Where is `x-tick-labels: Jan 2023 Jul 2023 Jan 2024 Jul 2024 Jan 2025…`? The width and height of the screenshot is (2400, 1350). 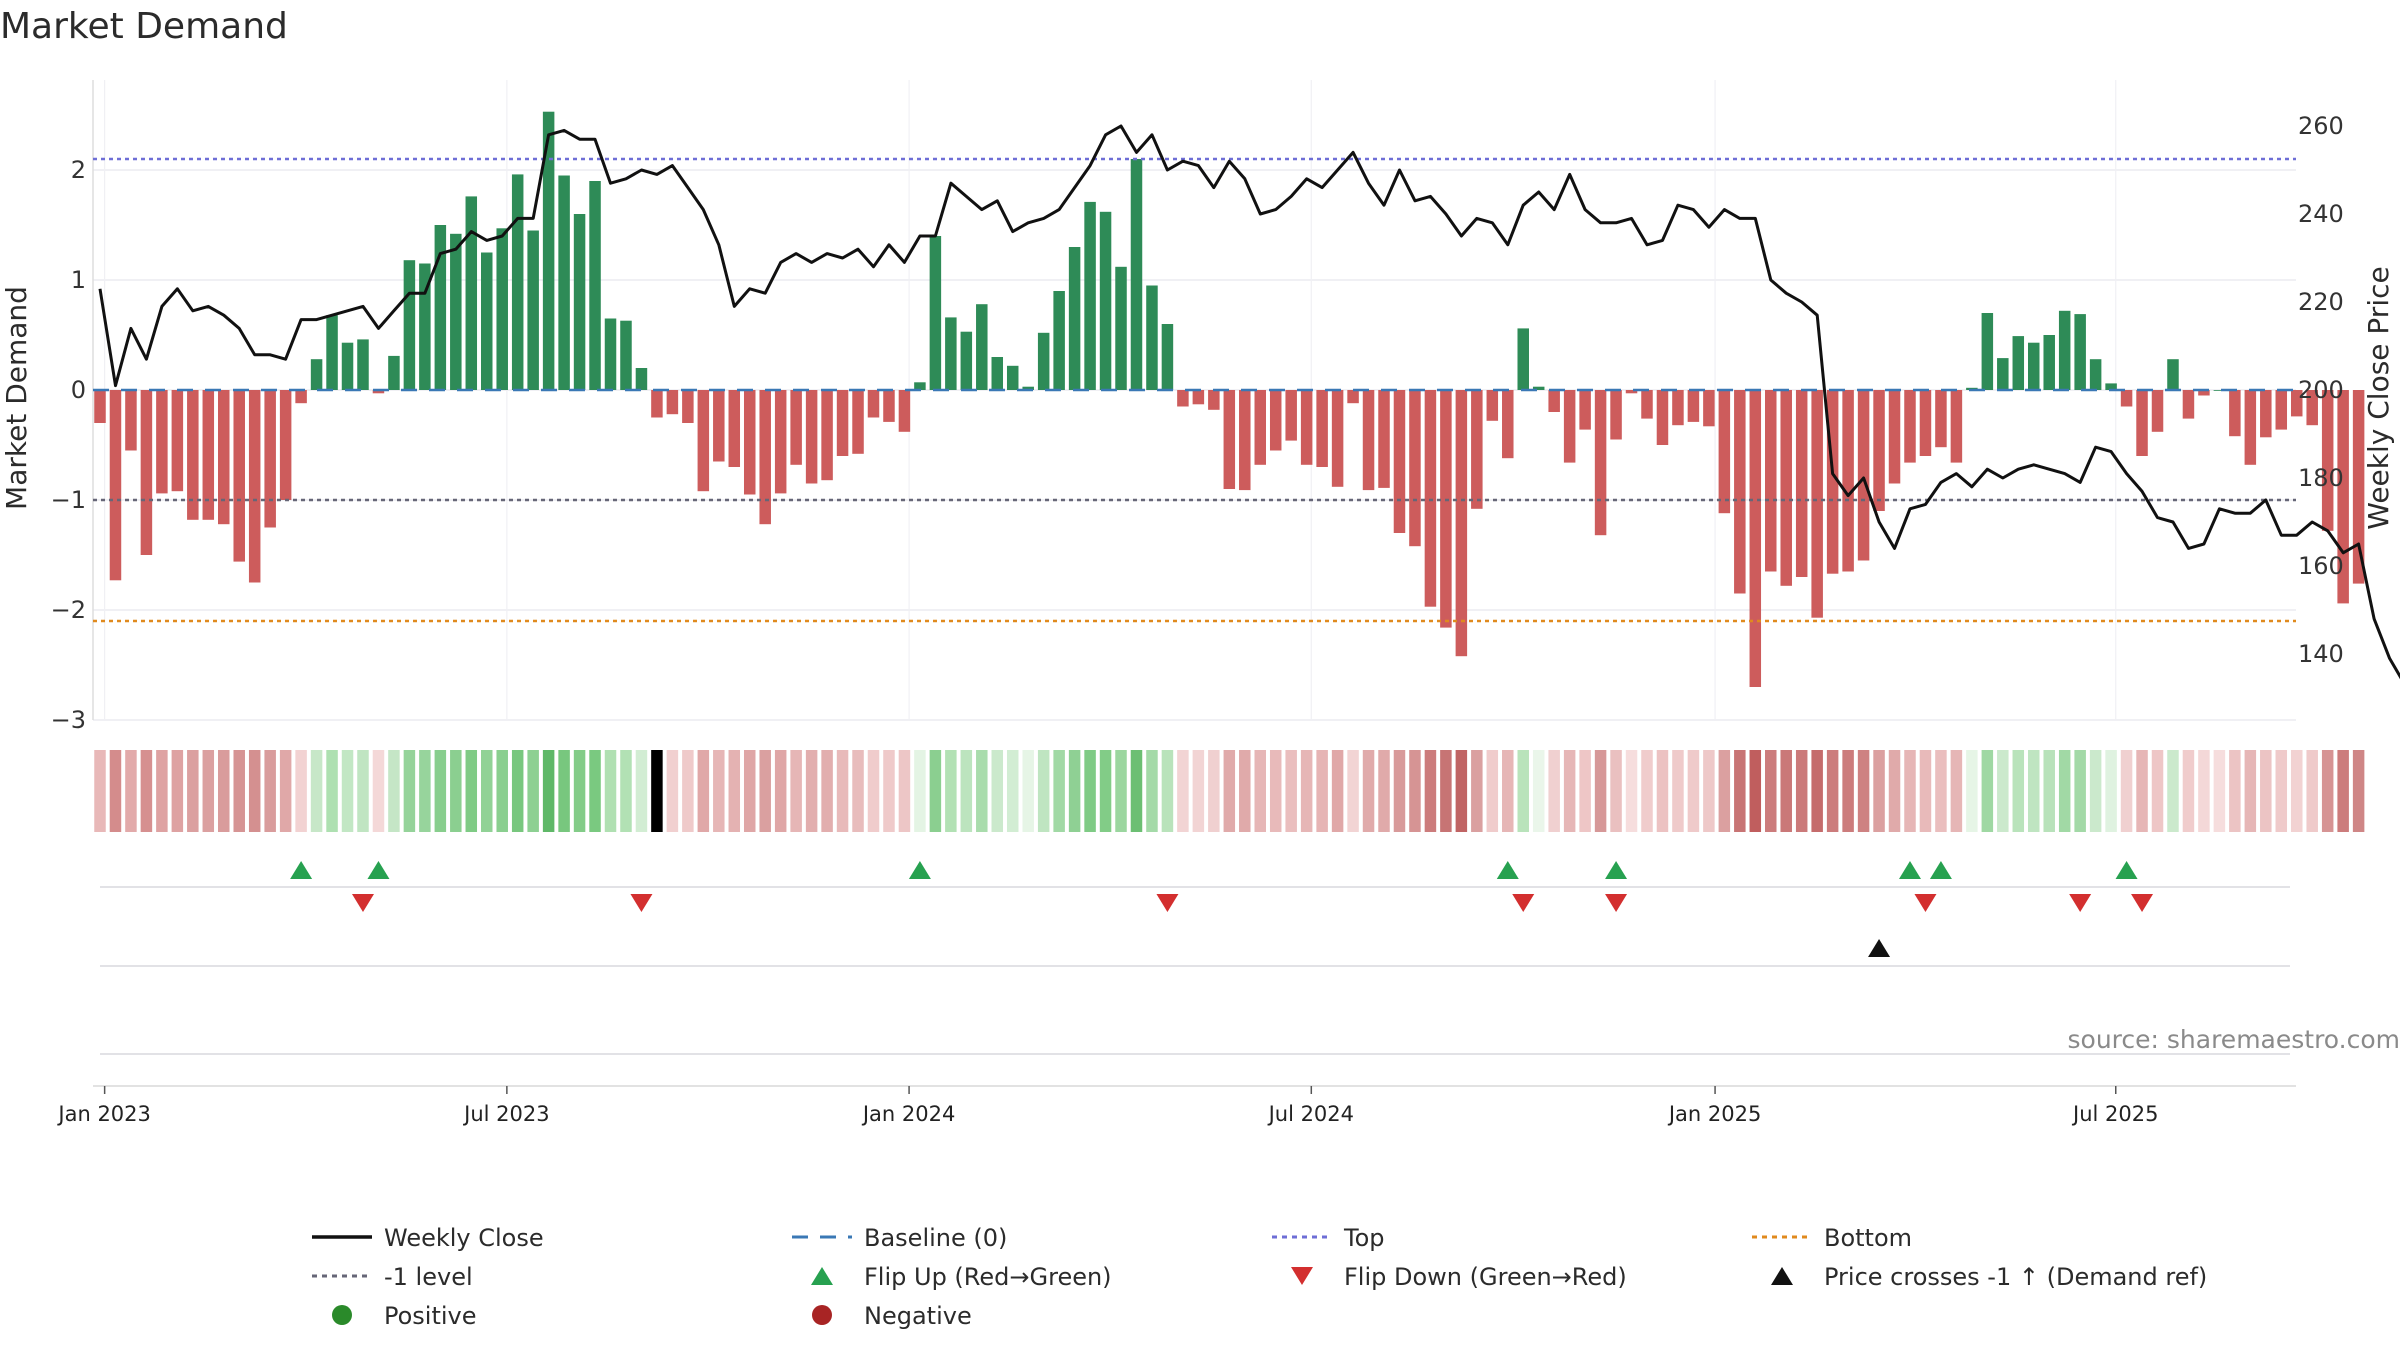
x-tick-labels: Jan 2023 Jul 2023 Jan 2024 Jul 2024 Jan 2025… is located at coordinates (1107, 1106).